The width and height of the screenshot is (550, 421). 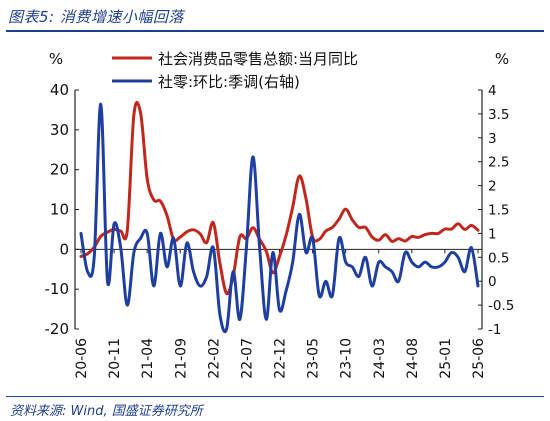 I want to click on right-tick-label: -1, so click(x=494, y=330).